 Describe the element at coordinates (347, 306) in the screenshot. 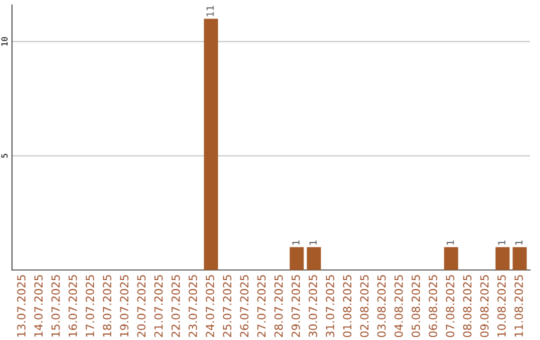

I see `x-tick-label: 01.08.2025` at that location.